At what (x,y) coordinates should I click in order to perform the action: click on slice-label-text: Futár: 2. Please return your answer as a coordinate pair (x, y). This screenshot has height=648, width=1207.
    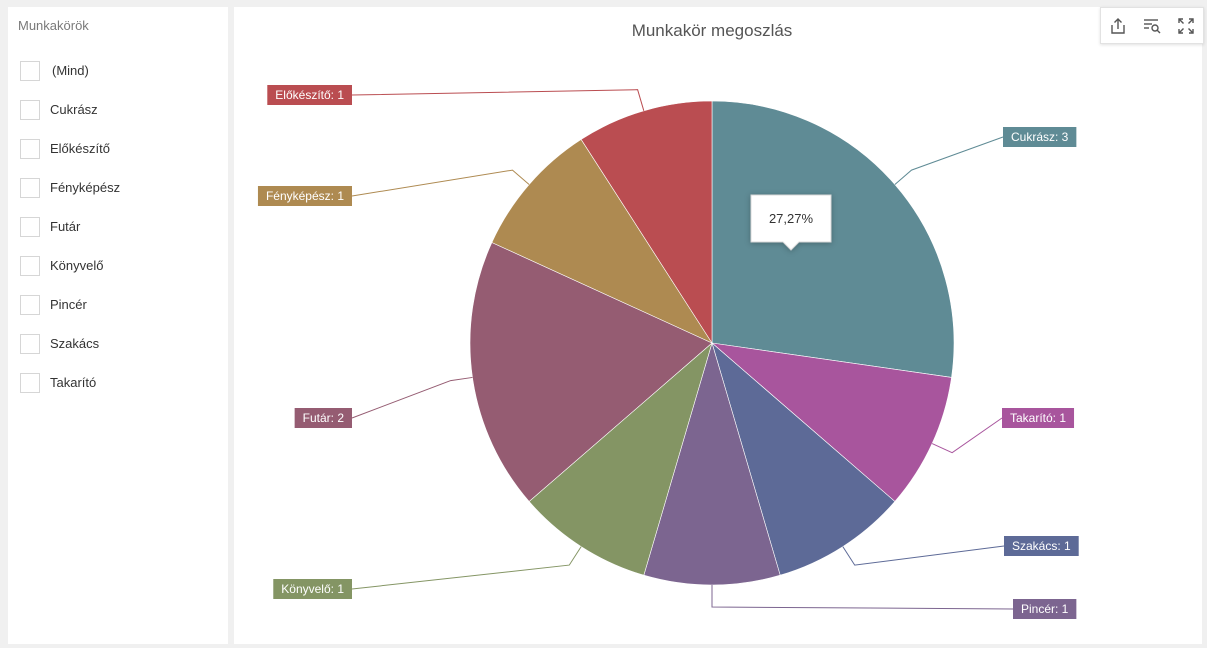
    Looking at the image, I should click on (324, 418).